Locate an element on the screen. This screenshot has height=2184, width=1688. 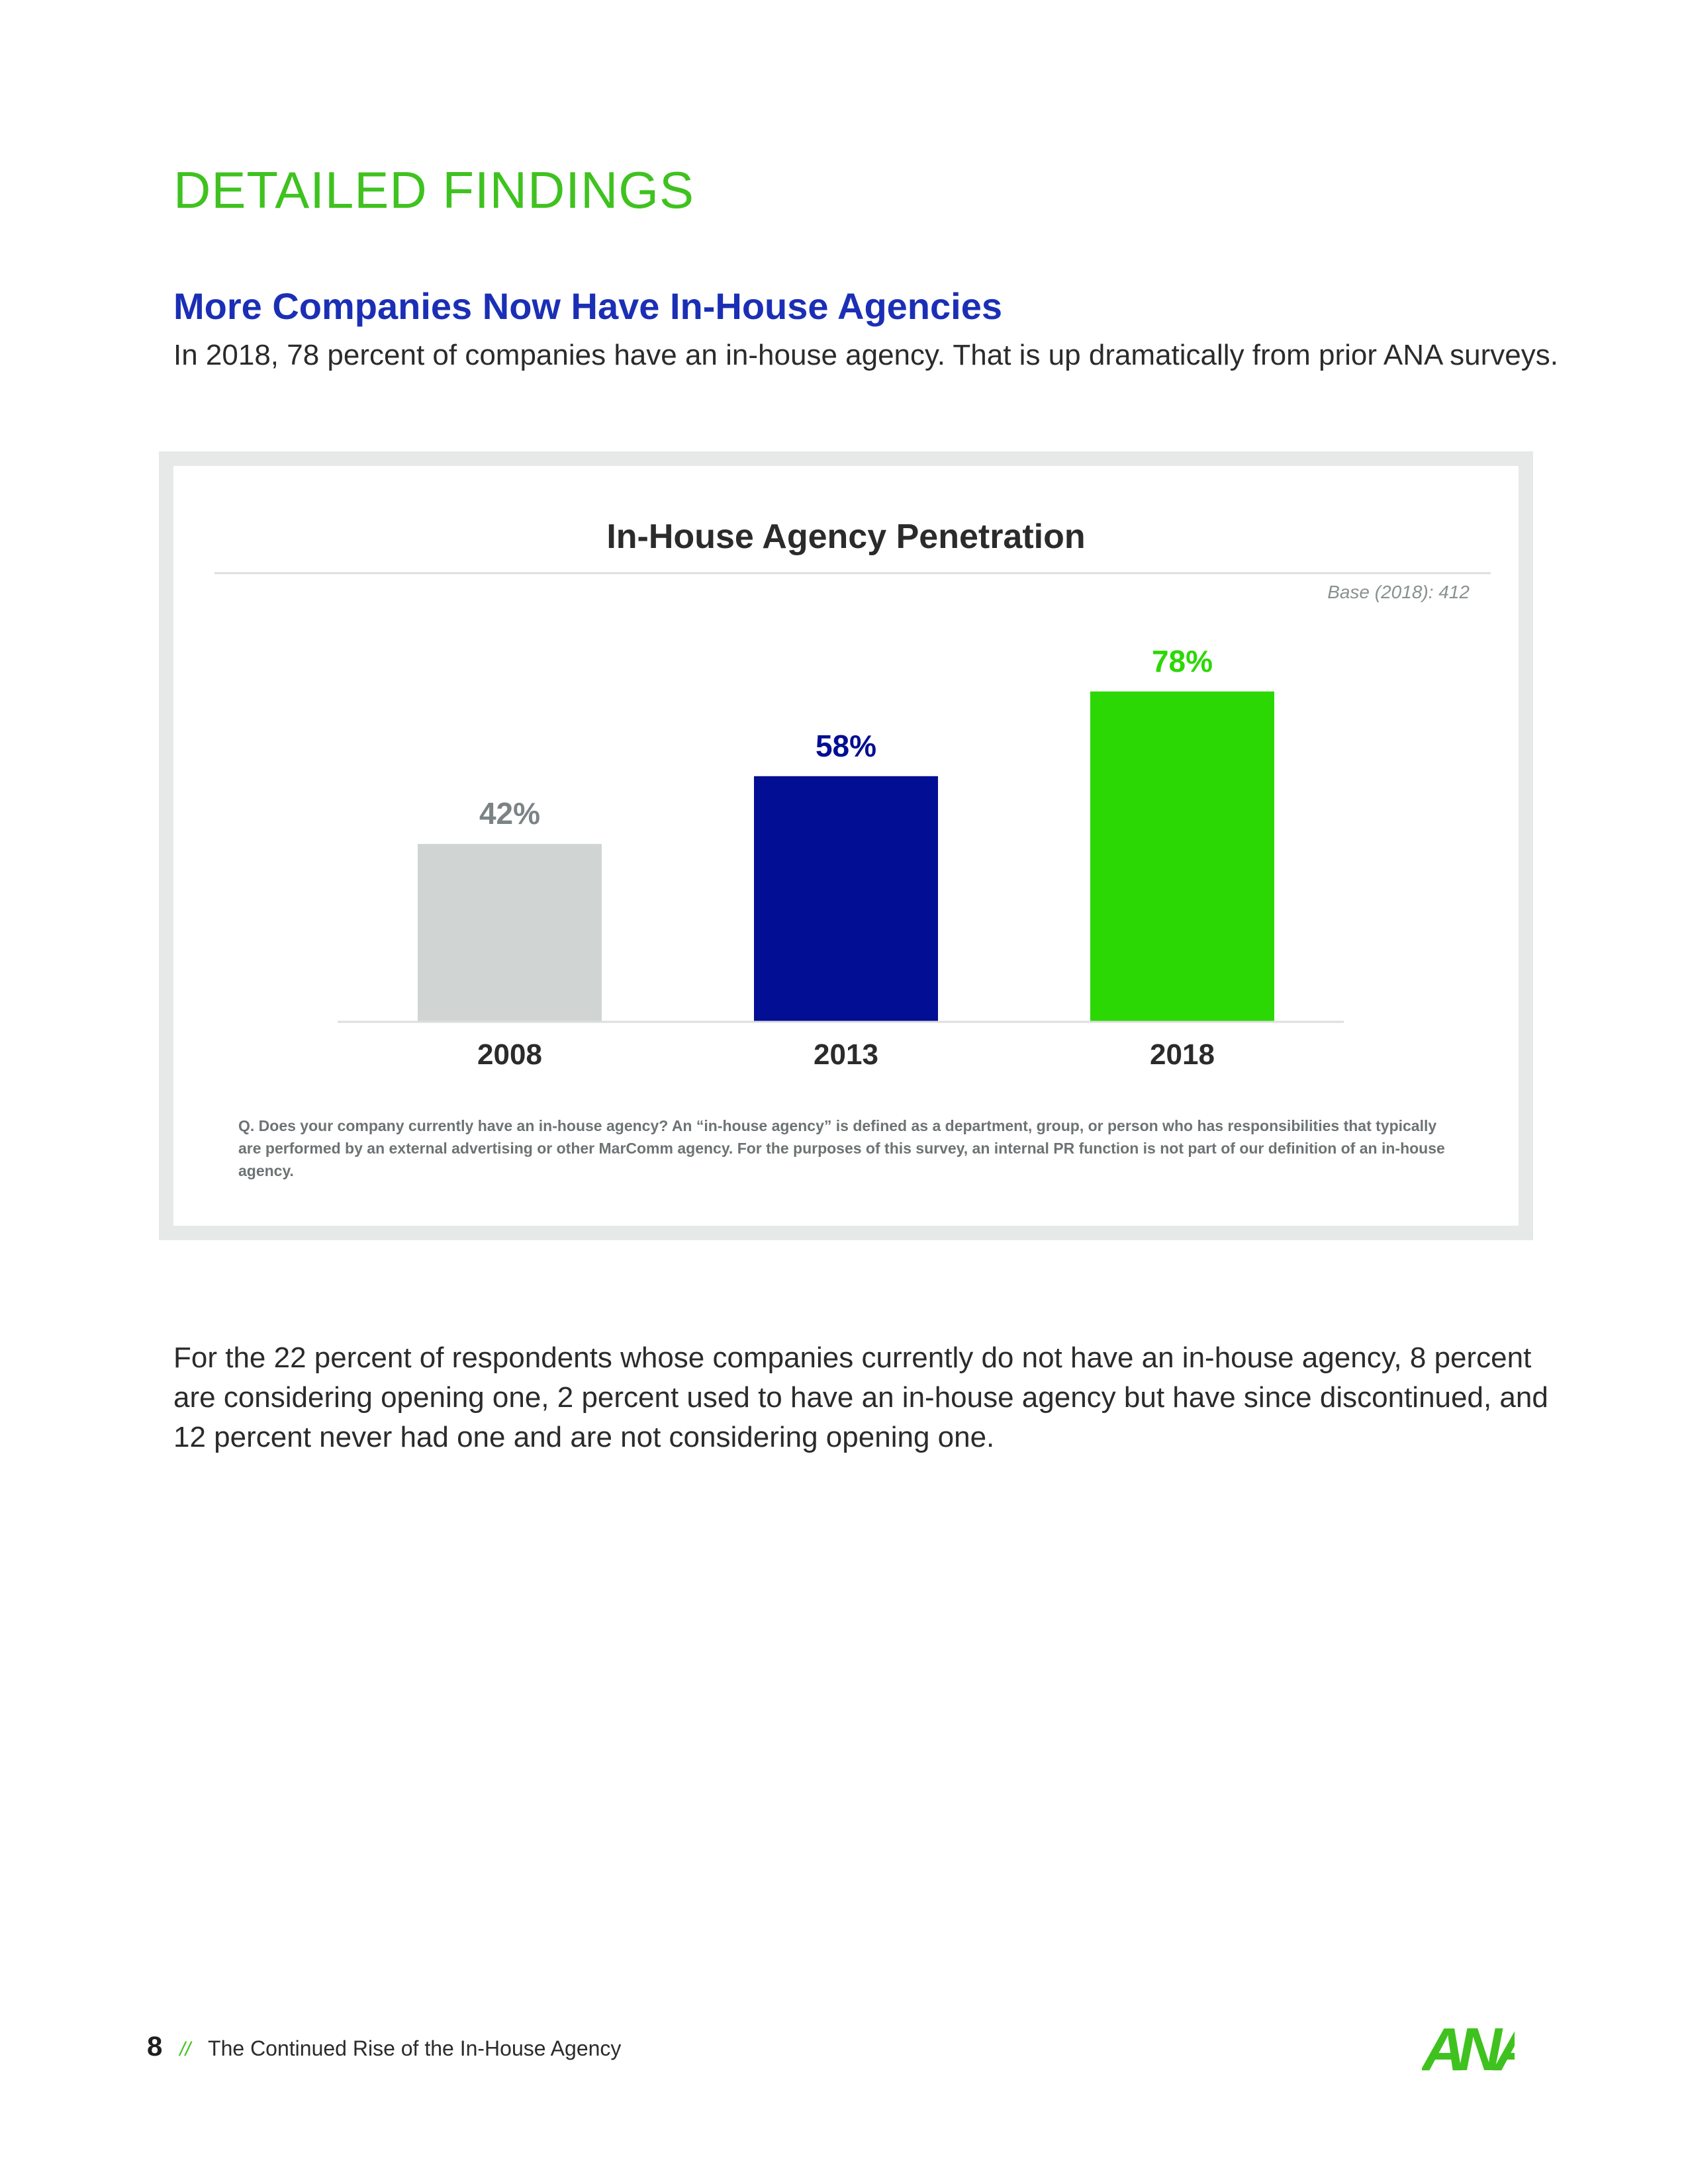
bar-value-label-2018: 78% is located at coordinates (1182, 661).